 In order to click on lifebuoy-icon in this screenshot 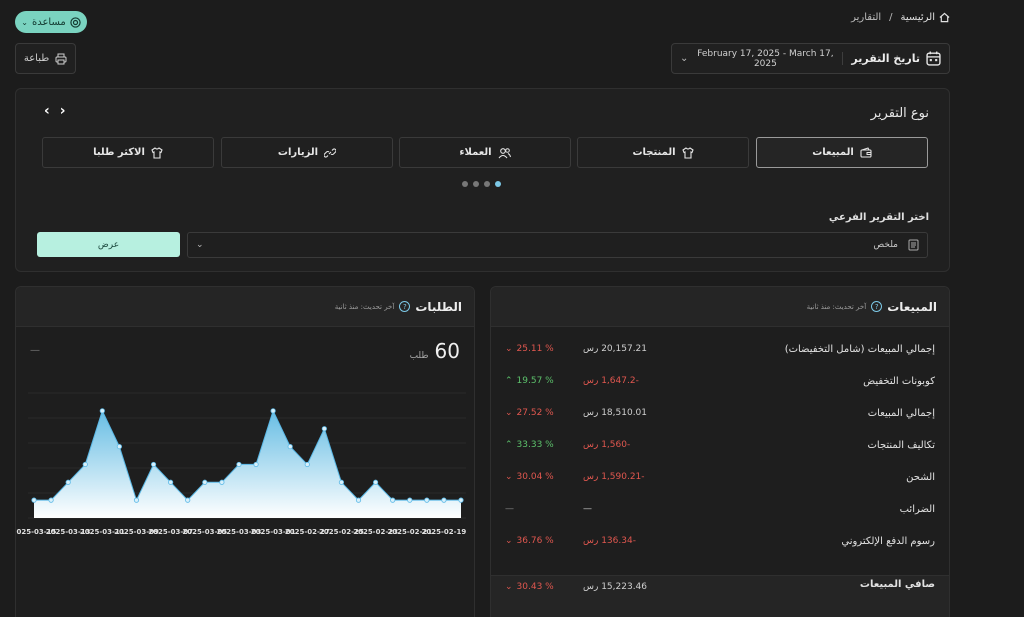, I will do `click(75, 22)`.